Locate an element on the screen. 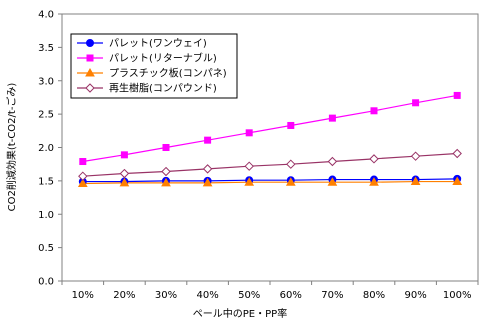 The width and height of the screenshot is (480, 323). legend-box is located at coordinates (154, 66).